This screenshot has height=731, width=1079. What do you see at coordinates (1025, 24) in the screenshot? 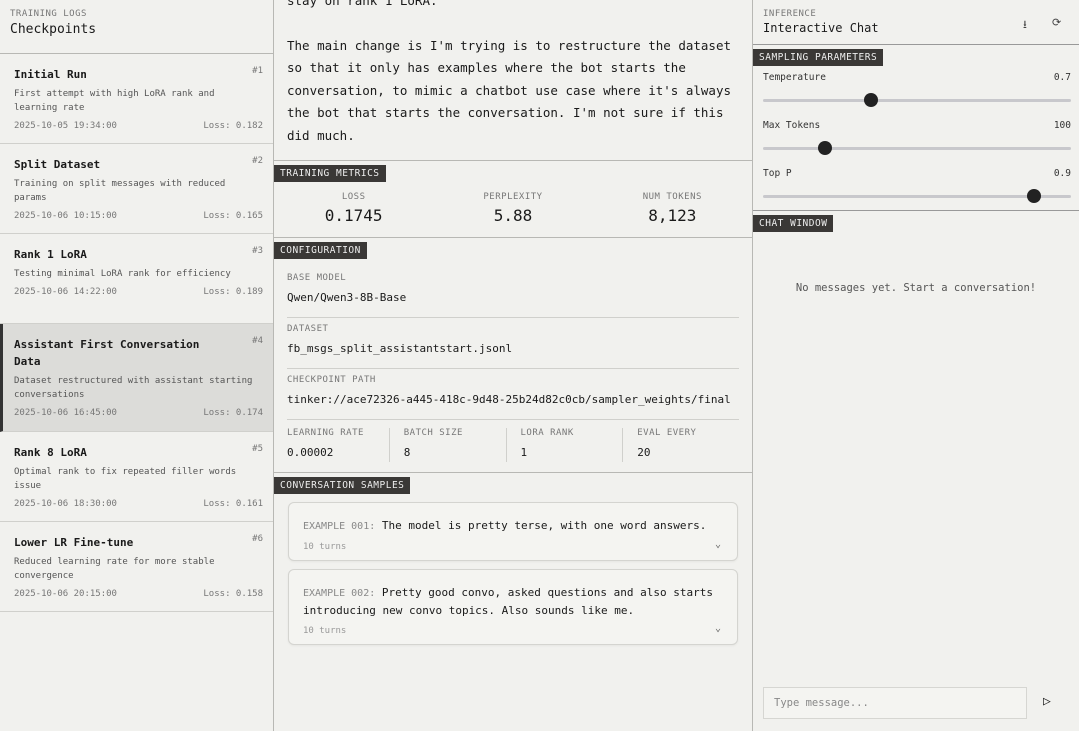
I see `download-icon: ⭳` at bounding box center [1025, 24].